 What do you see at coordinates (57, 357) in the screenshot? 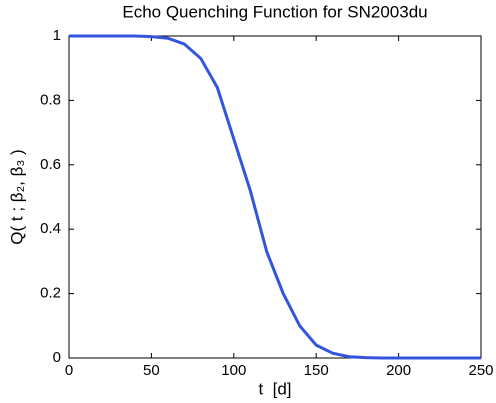
I see `y-tick-label: 0` at bounding box center [57, 357].